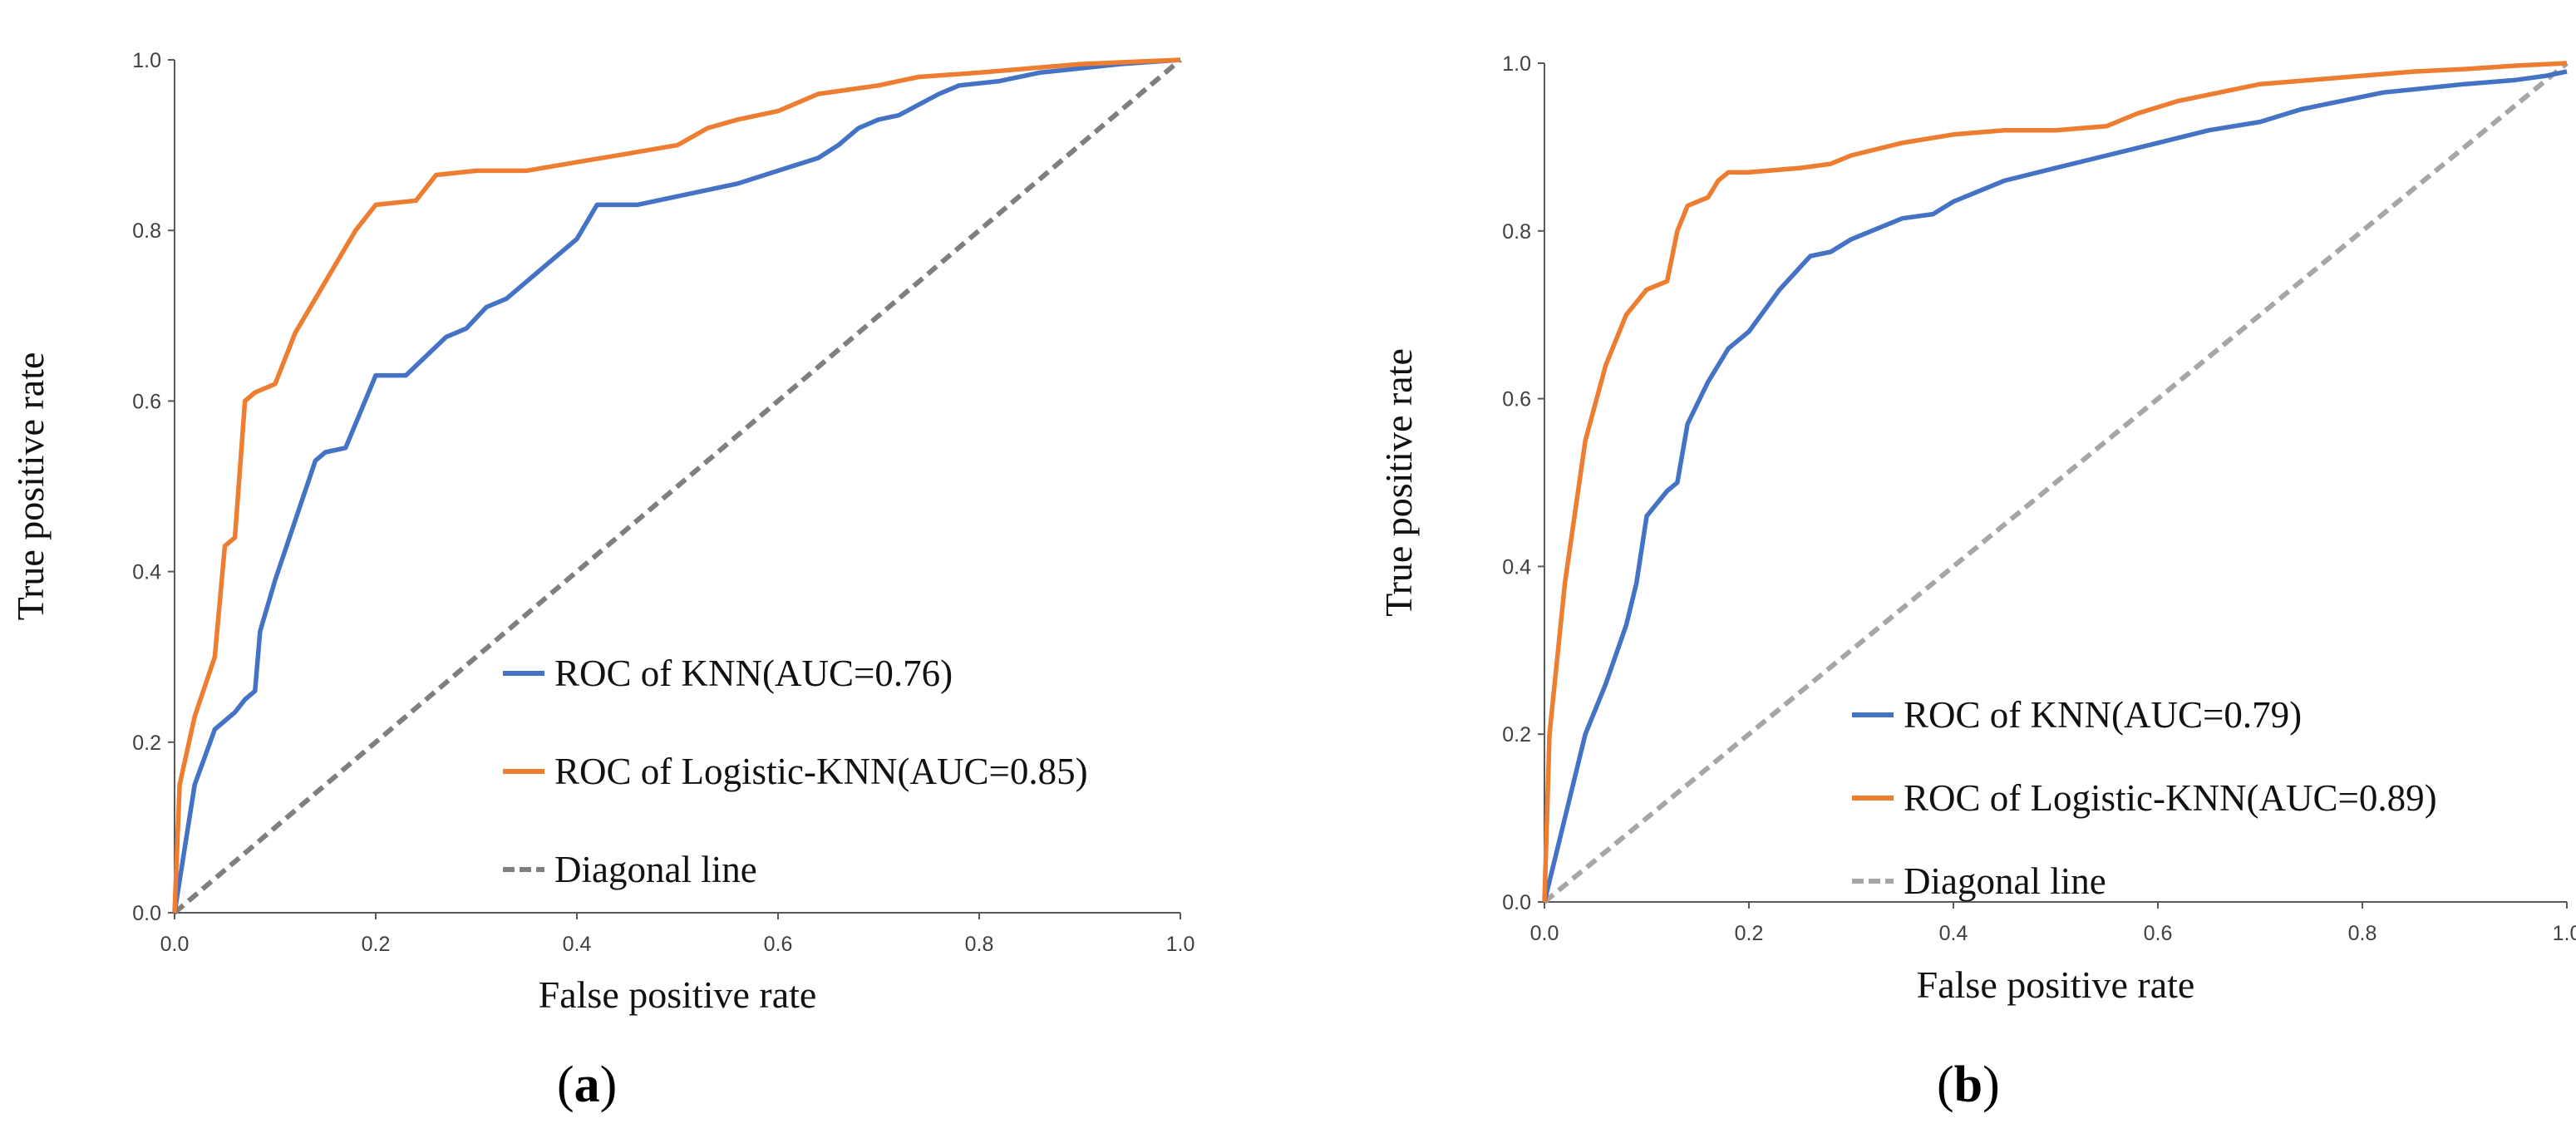 The width and height of the screenshot is (2576, 1143). I want to click on legend-entry: ROC of KNN(AUC=0.76), so click(753, 674).